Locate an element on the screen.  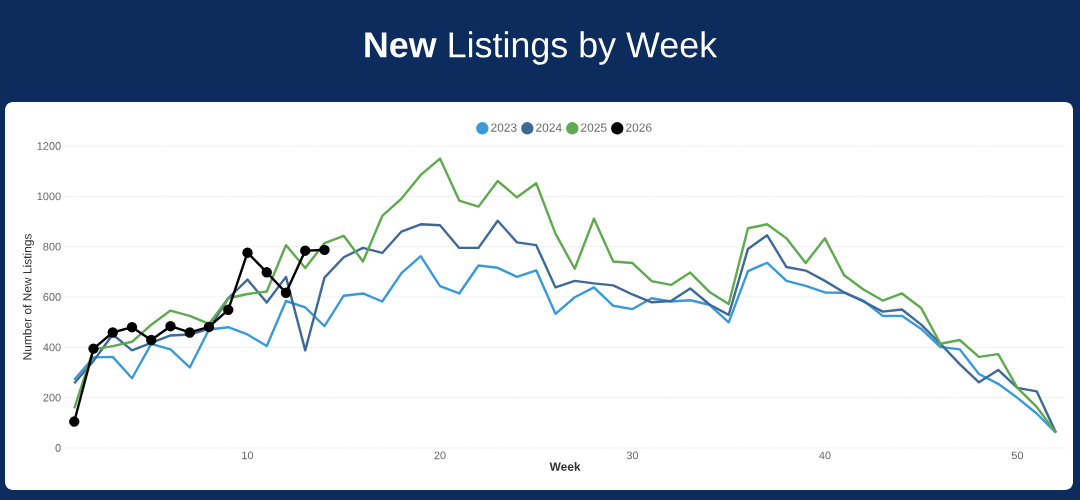
chart-title: New Listings by Week is located at coordinates (541, 48).